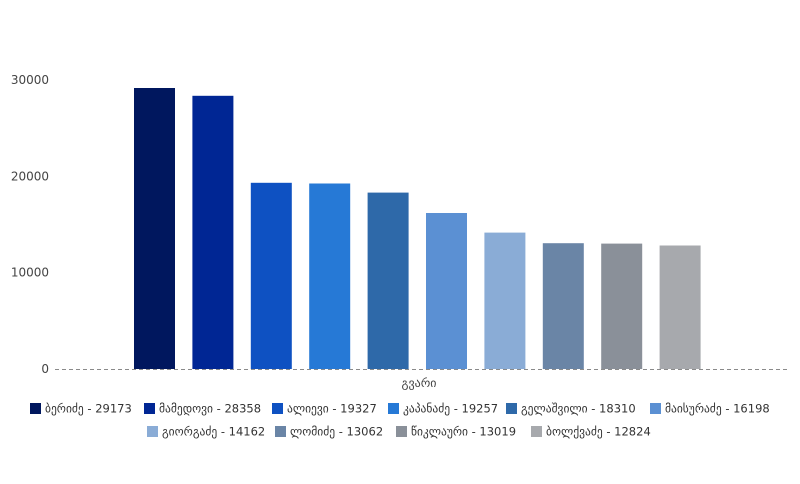  Describe the element at coordinates (578, 409) in the screenshot. I see `legend-label: გელაშვილი - 18310` at that location.